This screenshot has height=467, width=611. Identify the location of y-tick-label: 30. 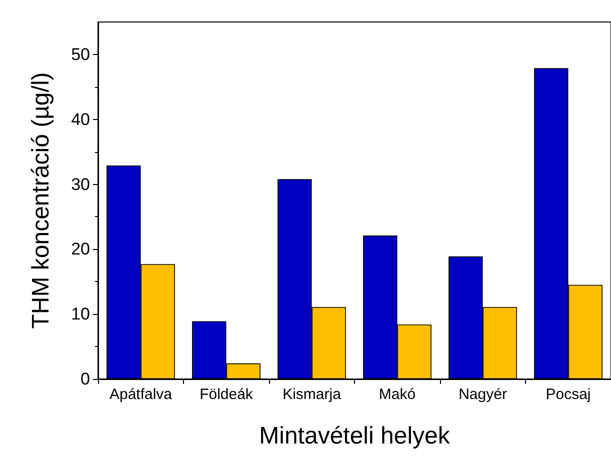
(80, 184).